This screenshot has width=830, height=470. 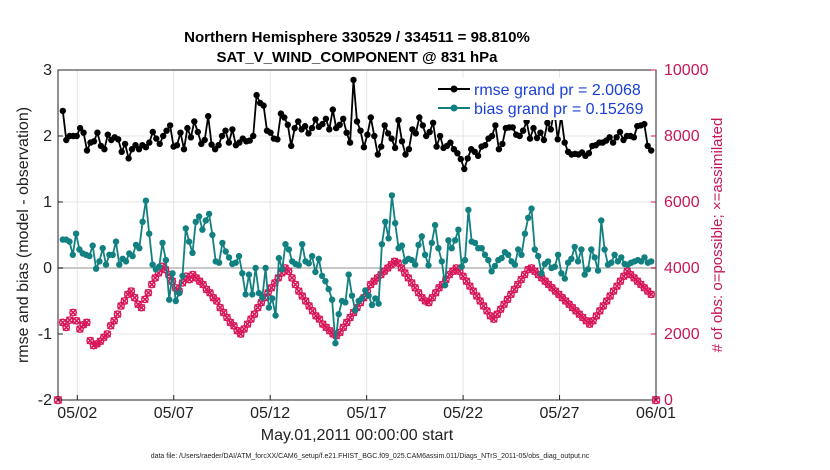 I want to click on y-right-tick-label: 10000, so click(x=686, y=70).